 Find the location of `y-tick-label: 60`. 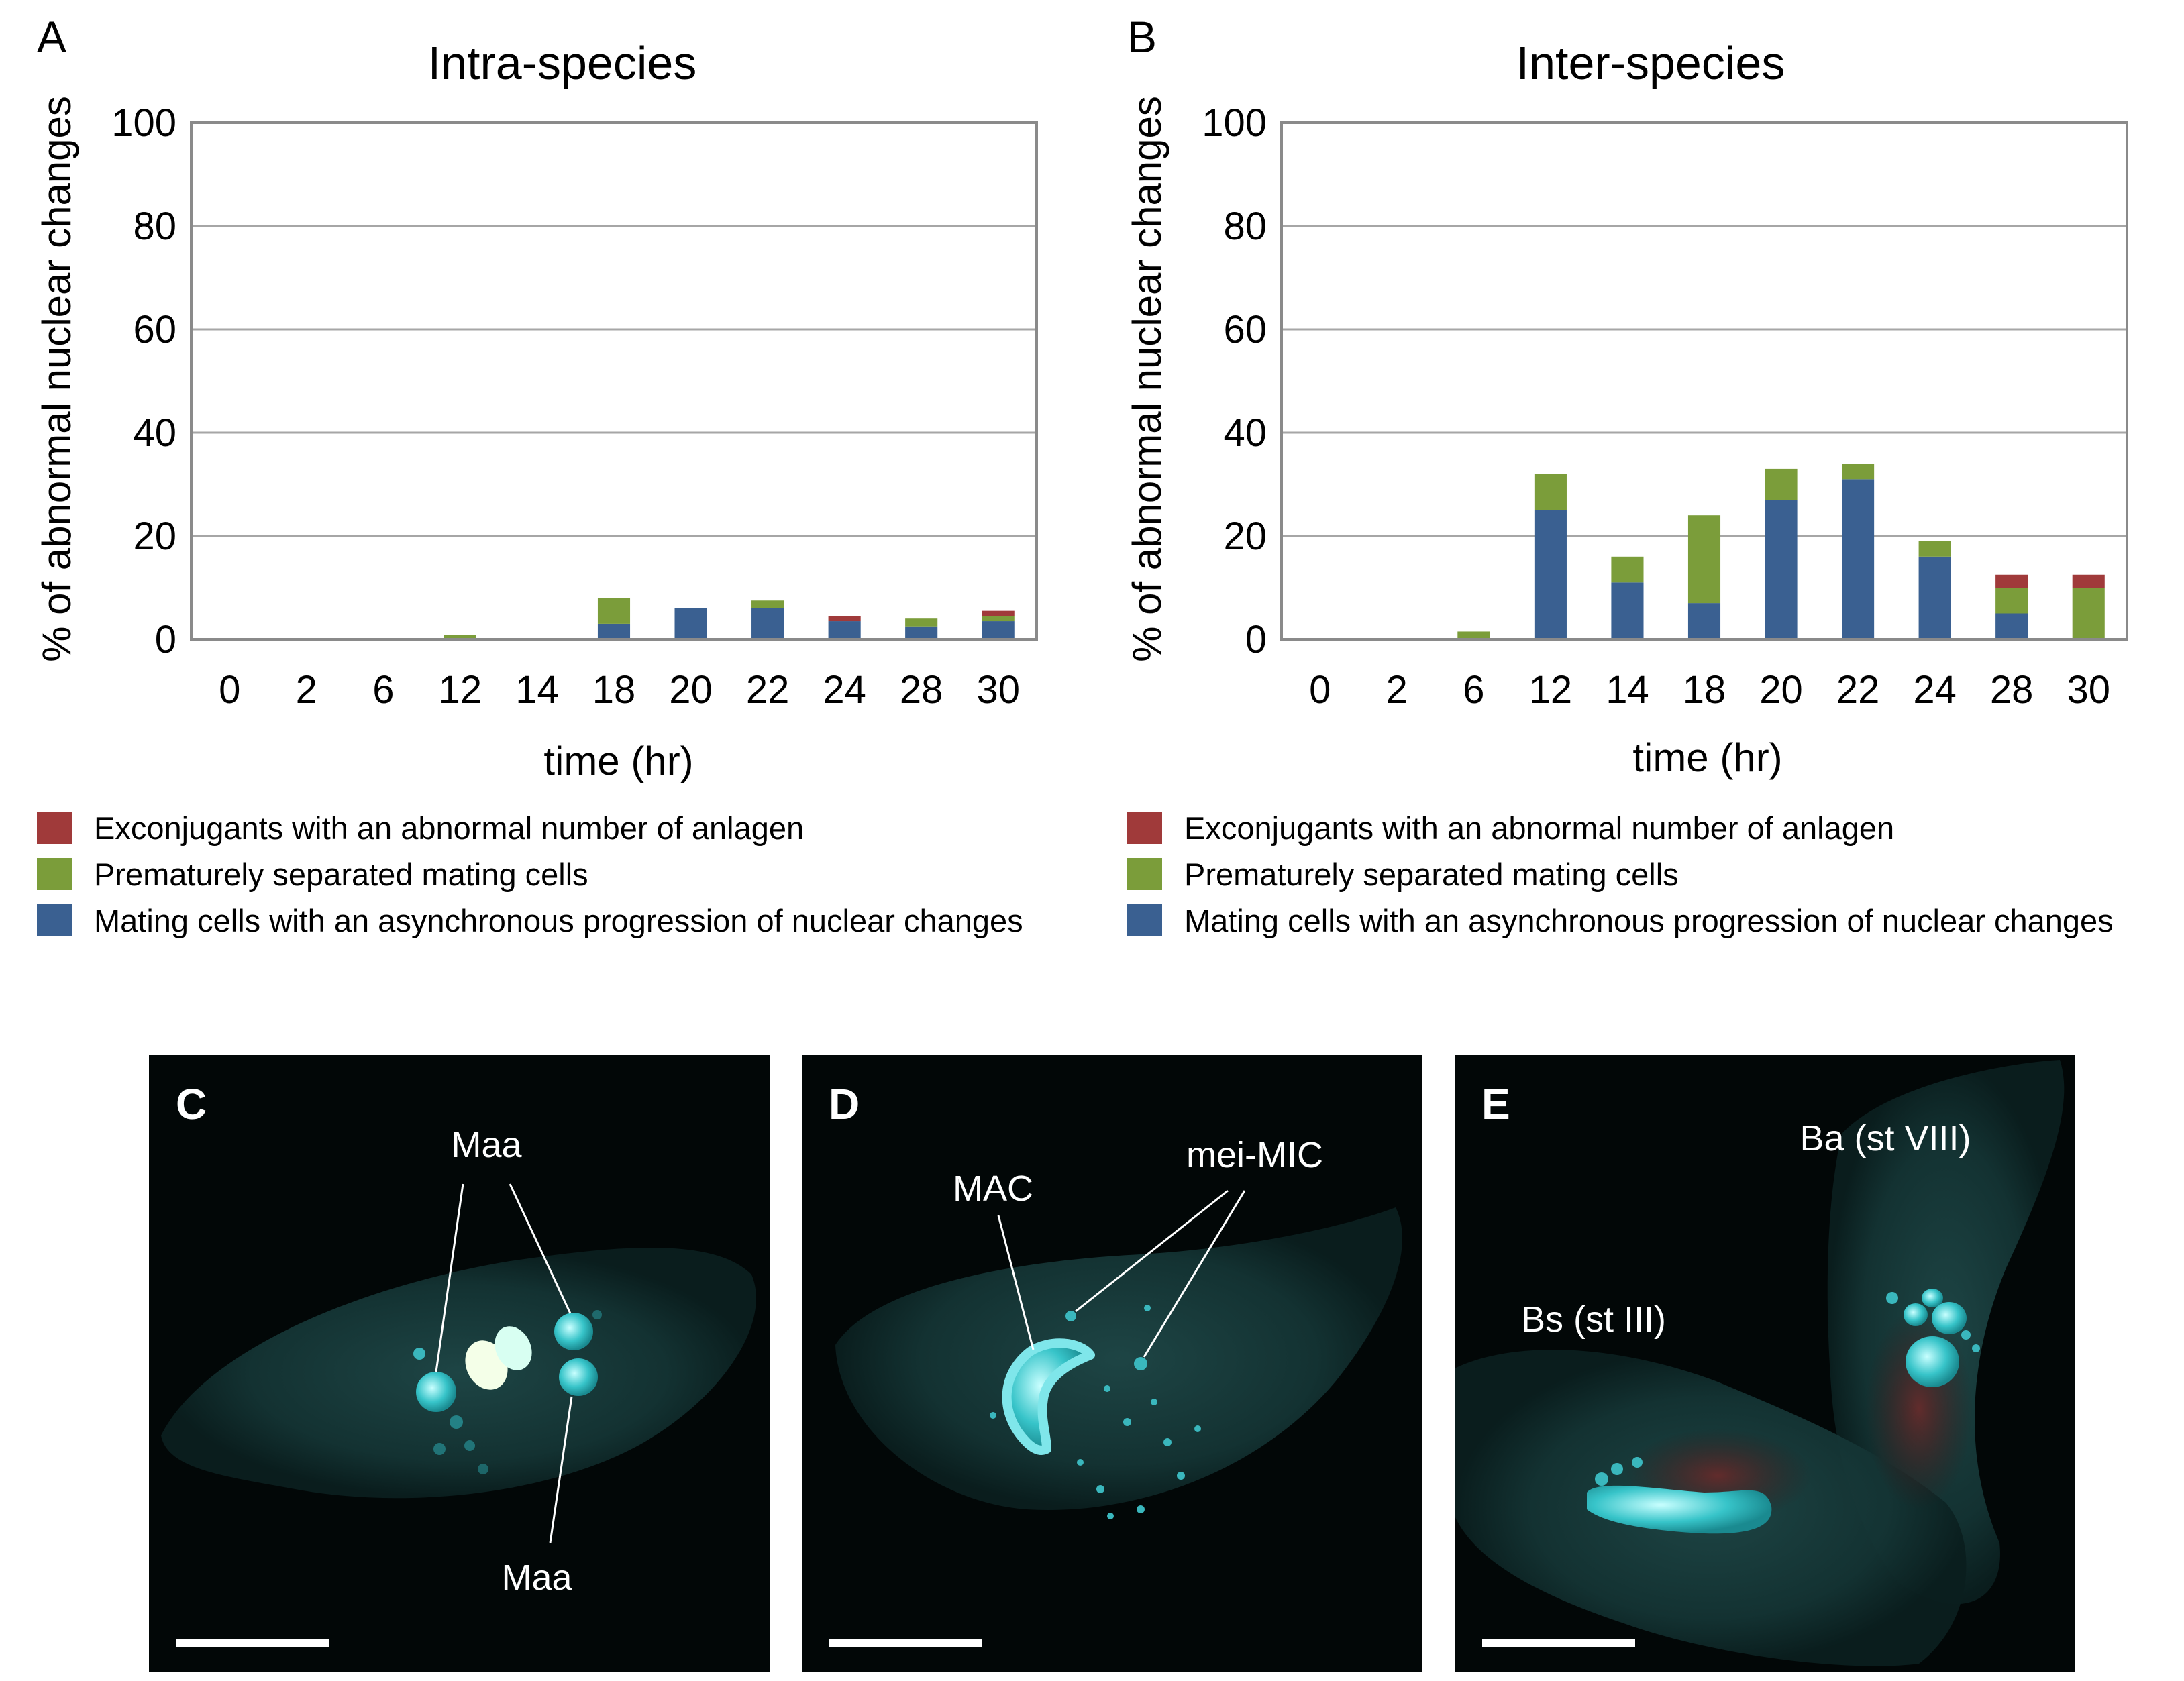

y-tick-label: 60 is located at coordinates (1245, 329).